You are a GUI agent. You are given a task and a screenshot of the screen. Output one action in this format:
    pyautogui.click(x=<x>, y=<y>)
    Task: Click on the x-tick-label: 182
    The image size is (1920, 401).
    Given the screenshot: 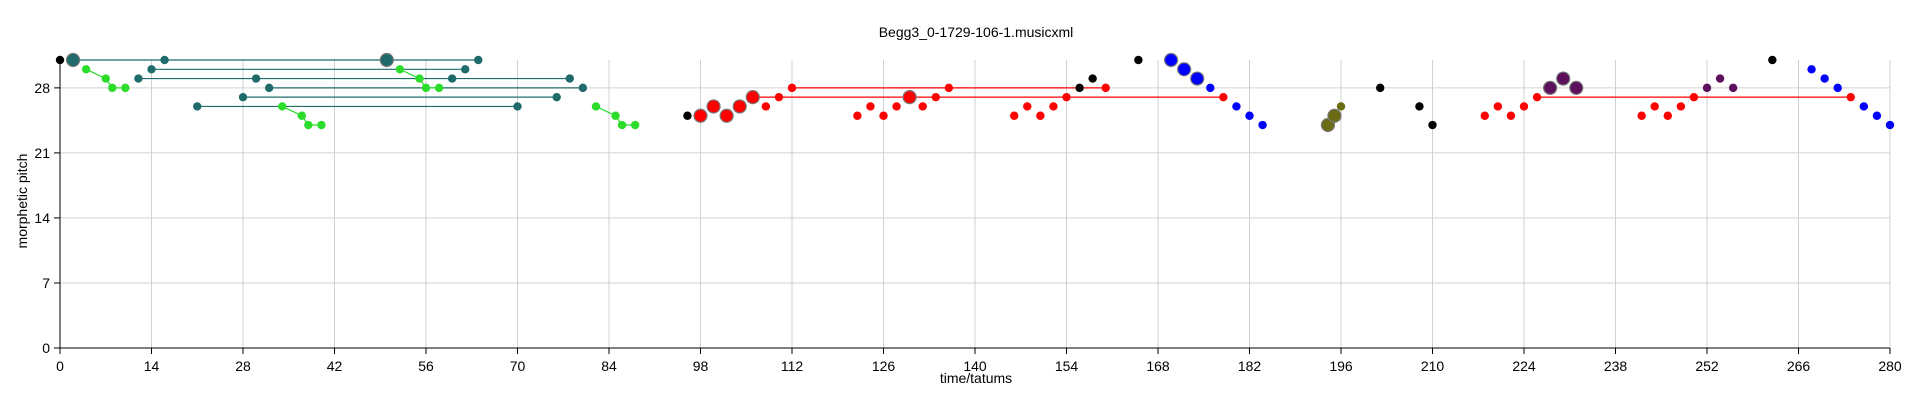 What is the action you would take?
    pyautogui.click(x=1250, y=366)
    